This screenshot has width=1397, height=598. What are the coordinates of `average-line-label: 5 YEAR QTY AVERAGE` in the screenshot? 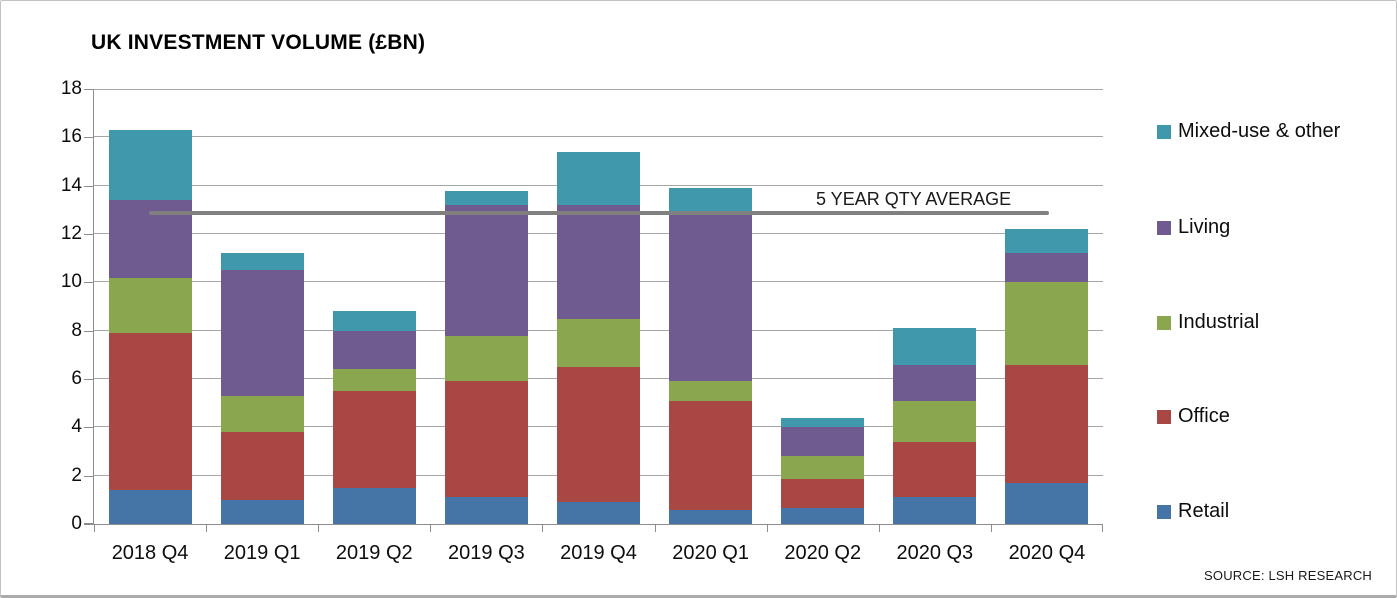 It's located at (914, 199).